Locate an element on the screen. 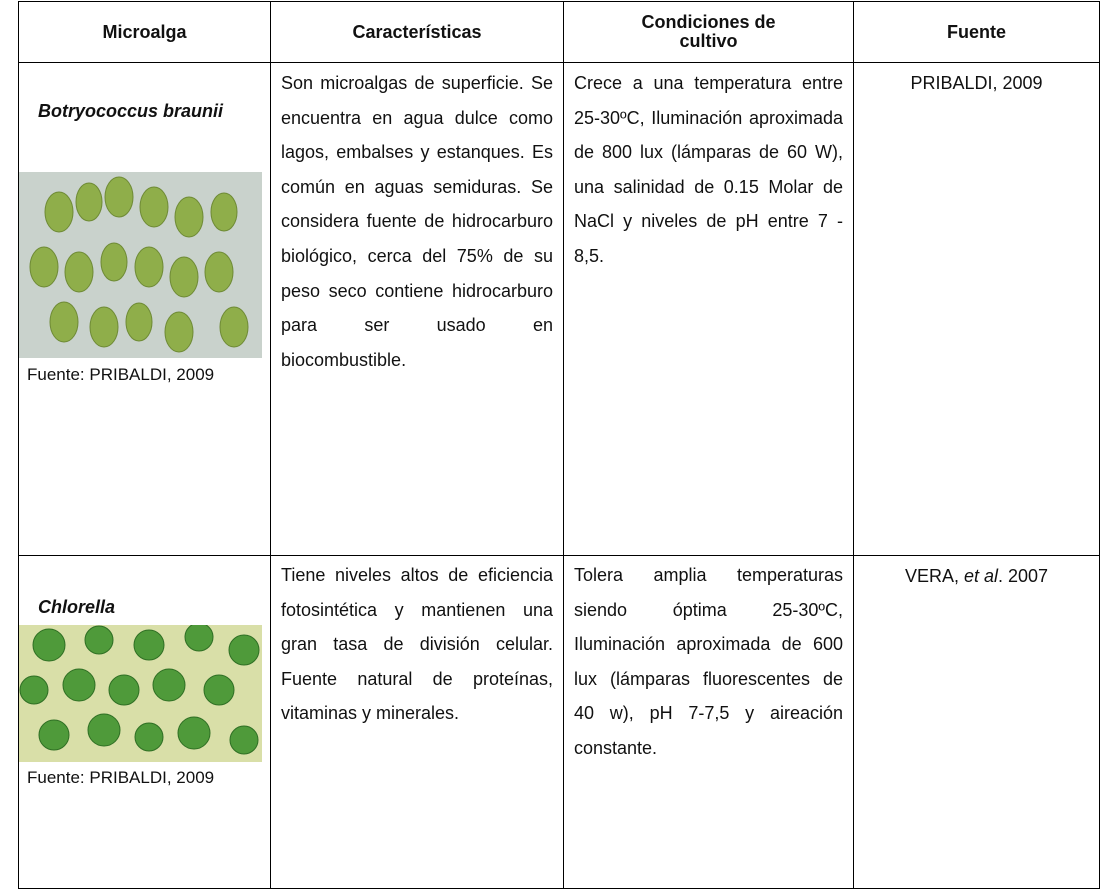 The image size is (1116, 890). source-text: VERA, is located at coordinates (934, 576).